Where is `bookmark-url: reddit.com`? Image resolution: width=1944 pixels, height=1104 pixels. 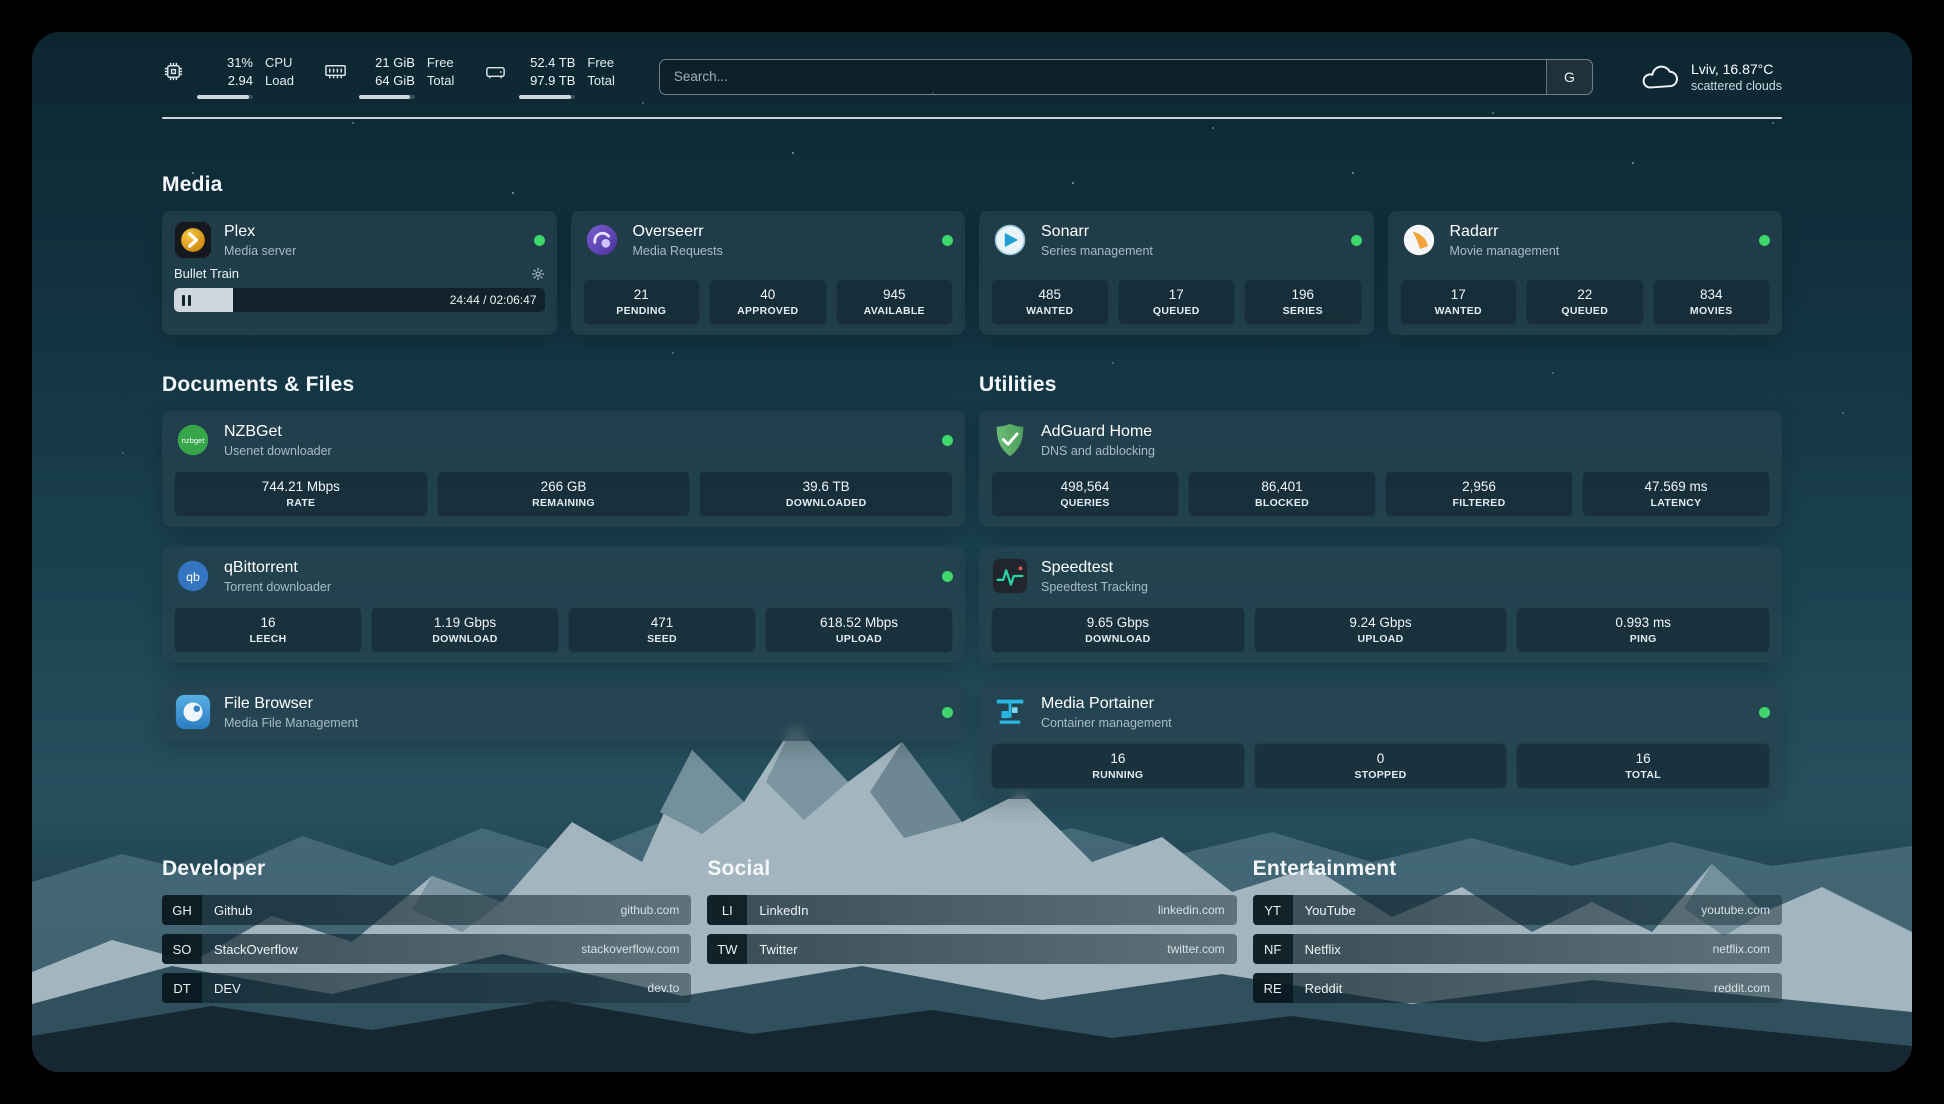
bookmark-url: reddit.com is located at coordinates (1741, 988).